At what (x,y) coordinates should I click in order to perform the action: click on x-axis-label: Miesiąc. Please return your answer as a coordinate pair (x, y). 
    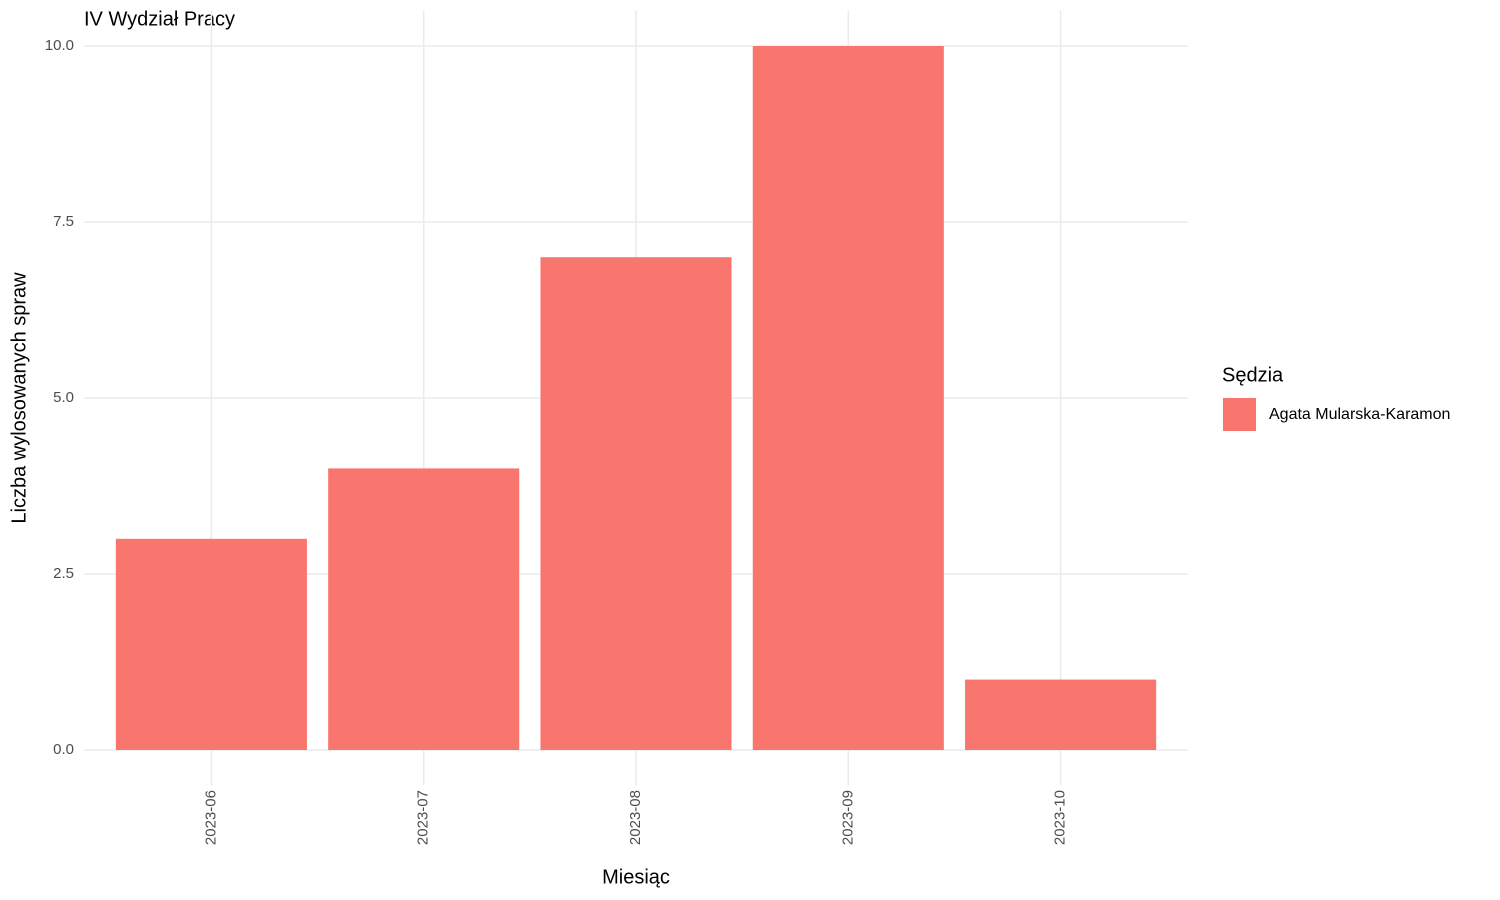
    Looking at the image, I should click on (636, 877).